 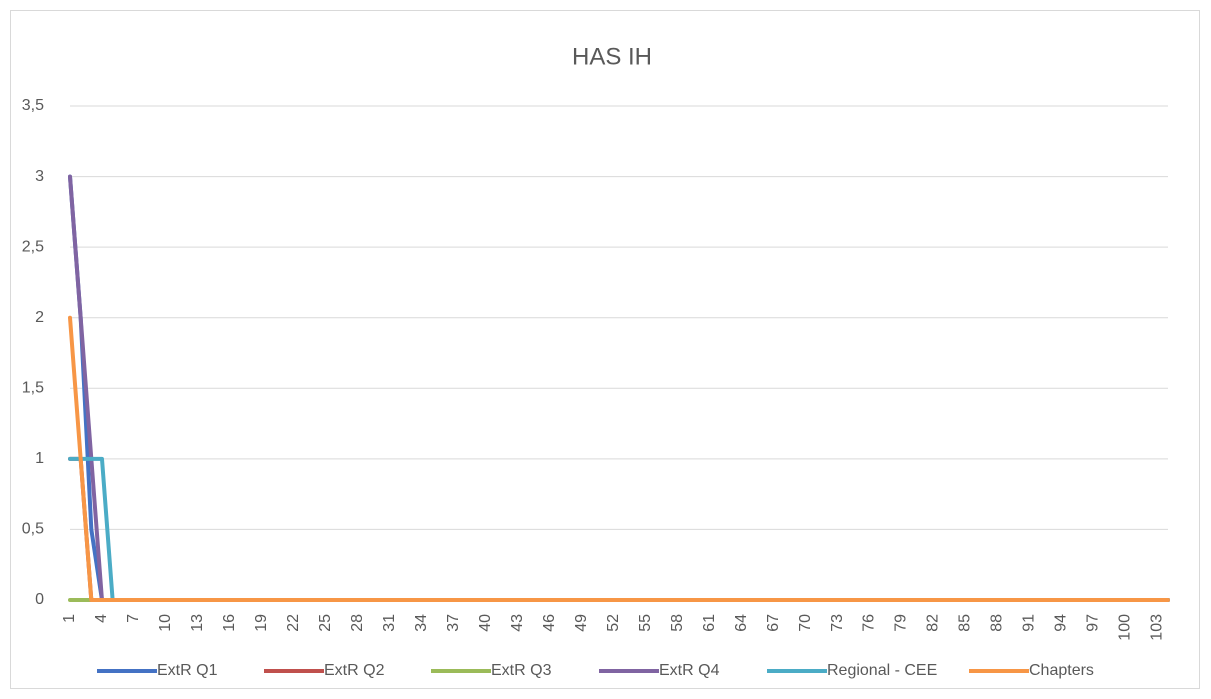 I want to click on x-tick-label: 16, so click(x=229, y=623).